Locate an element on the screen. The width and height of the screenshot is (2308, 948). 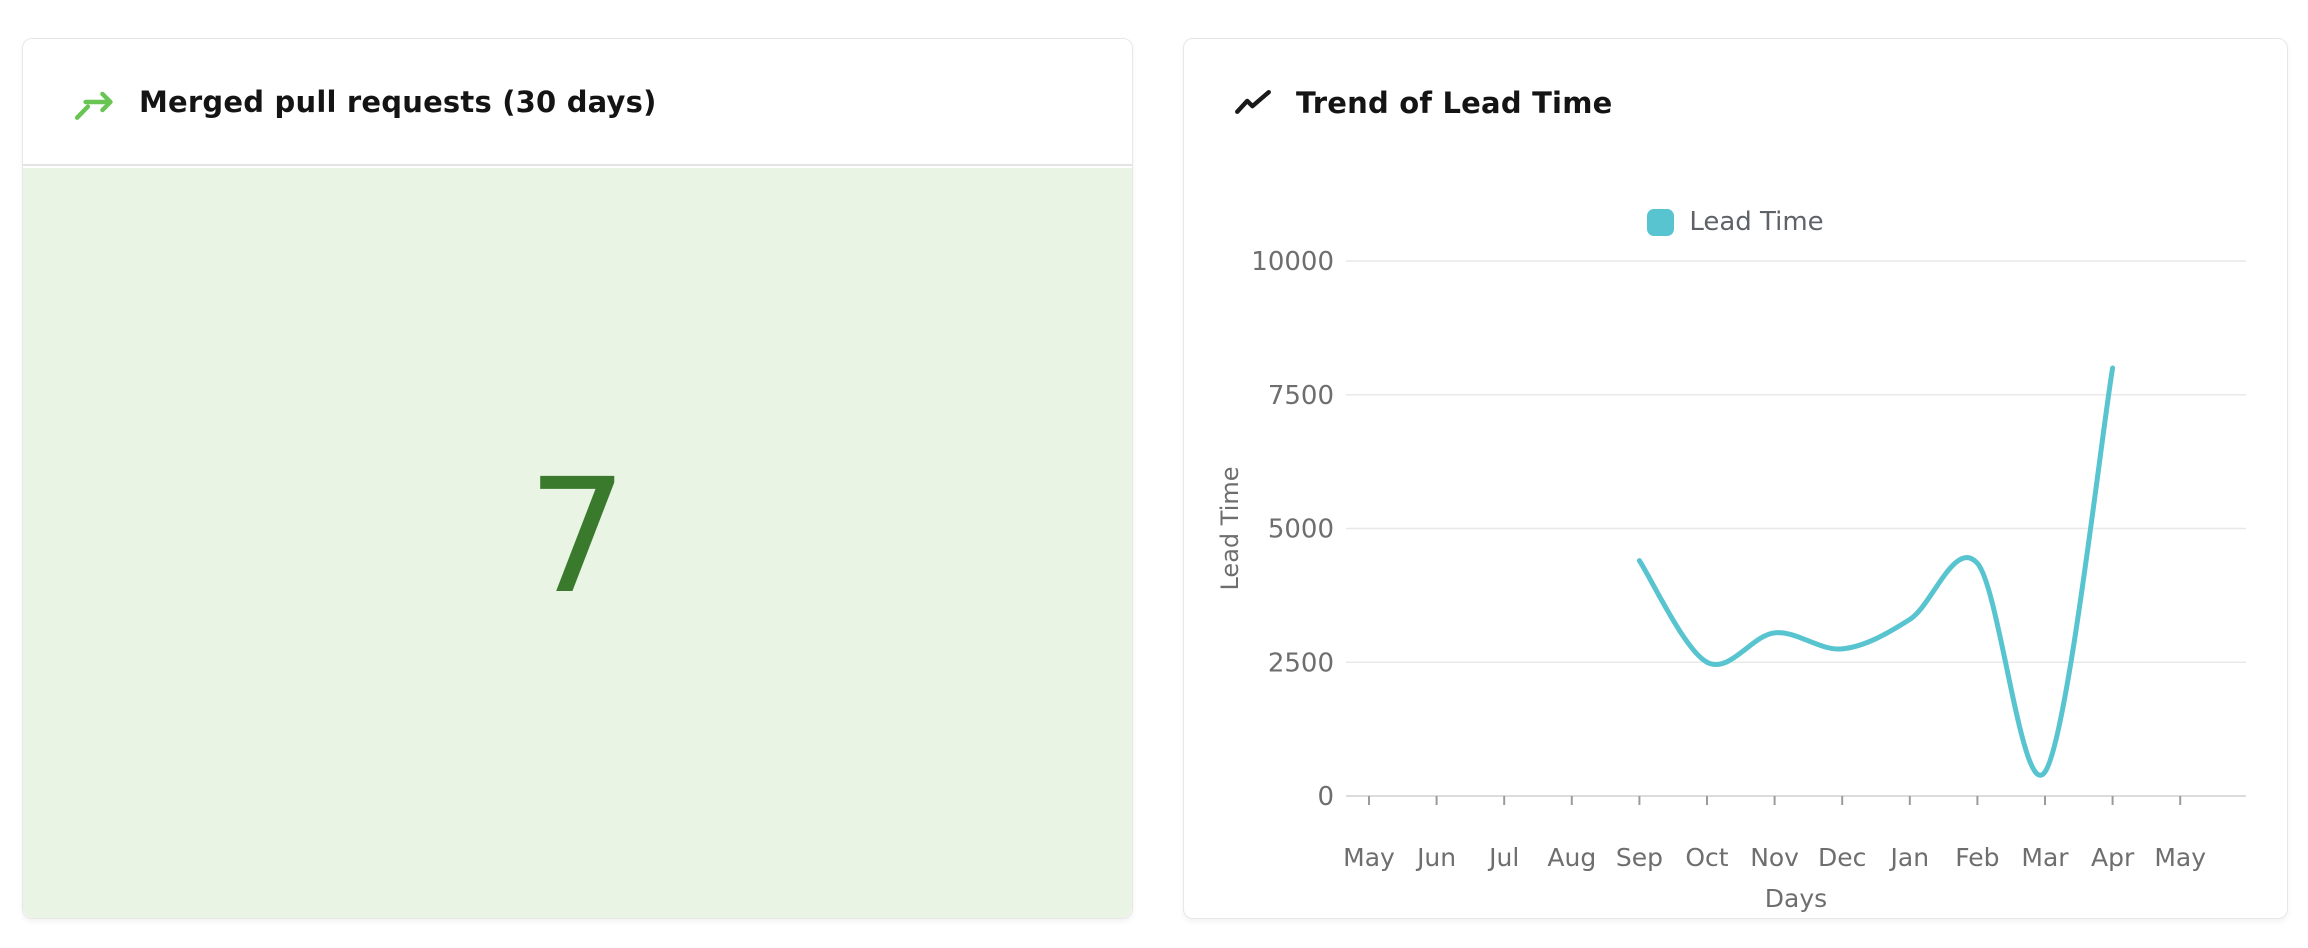
merged-pr-panel-header: Merged pull requests (30 days) is located at coordinates (577, 102).